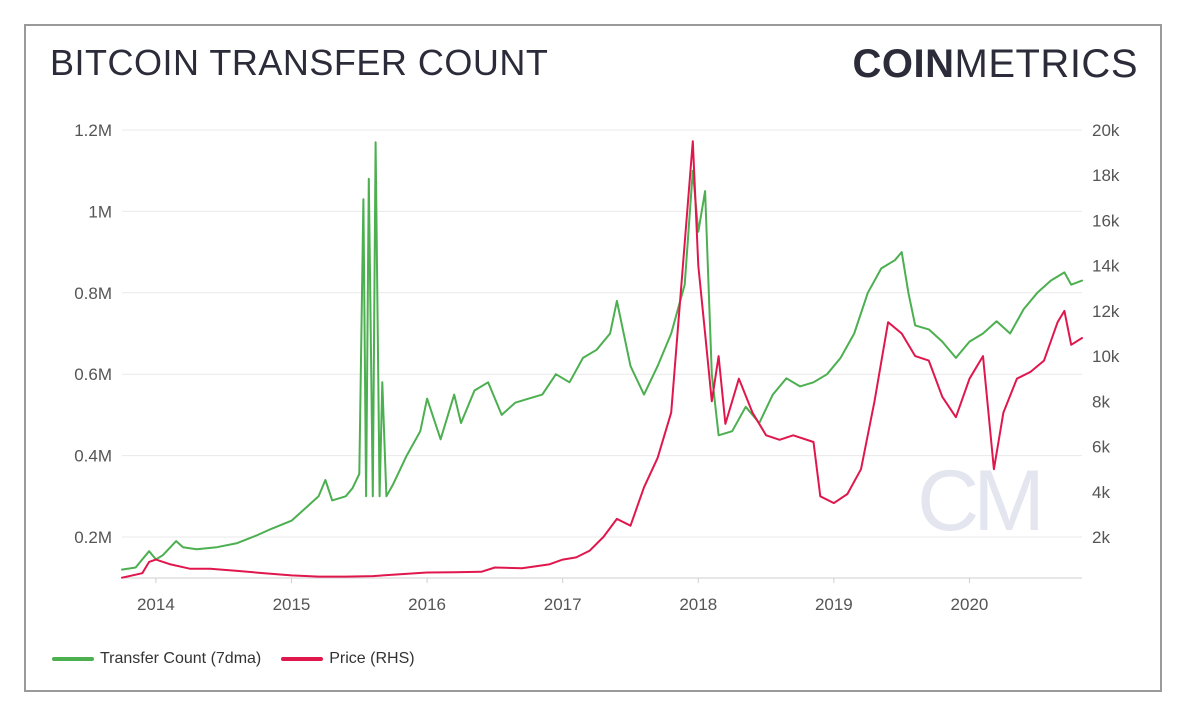 Image resolution: width=1188 pixels, height=720 pixels. What do you see at coordinates (1106, 130) in the screenshot?
I see `y-right-tick-label: 20k` at bounding box center [1106, 130].